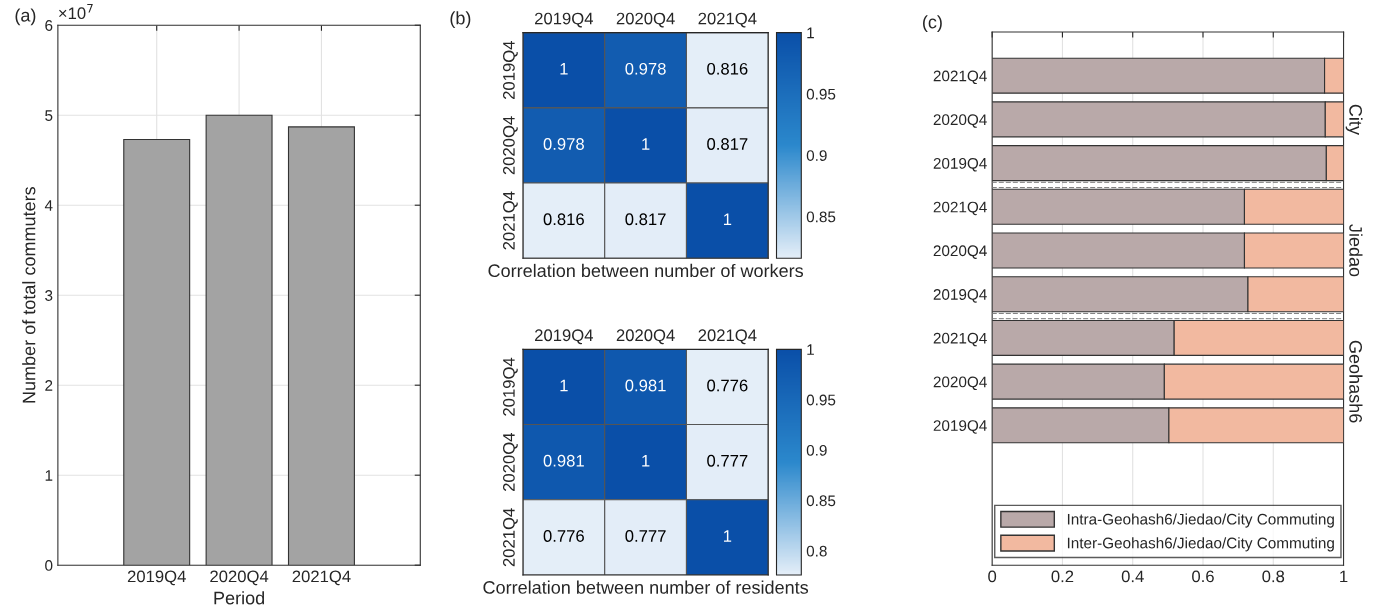  Describe the element at coordinates (76, 12) in the screenshot. I see `text: ×10$^{7}$` at that location.